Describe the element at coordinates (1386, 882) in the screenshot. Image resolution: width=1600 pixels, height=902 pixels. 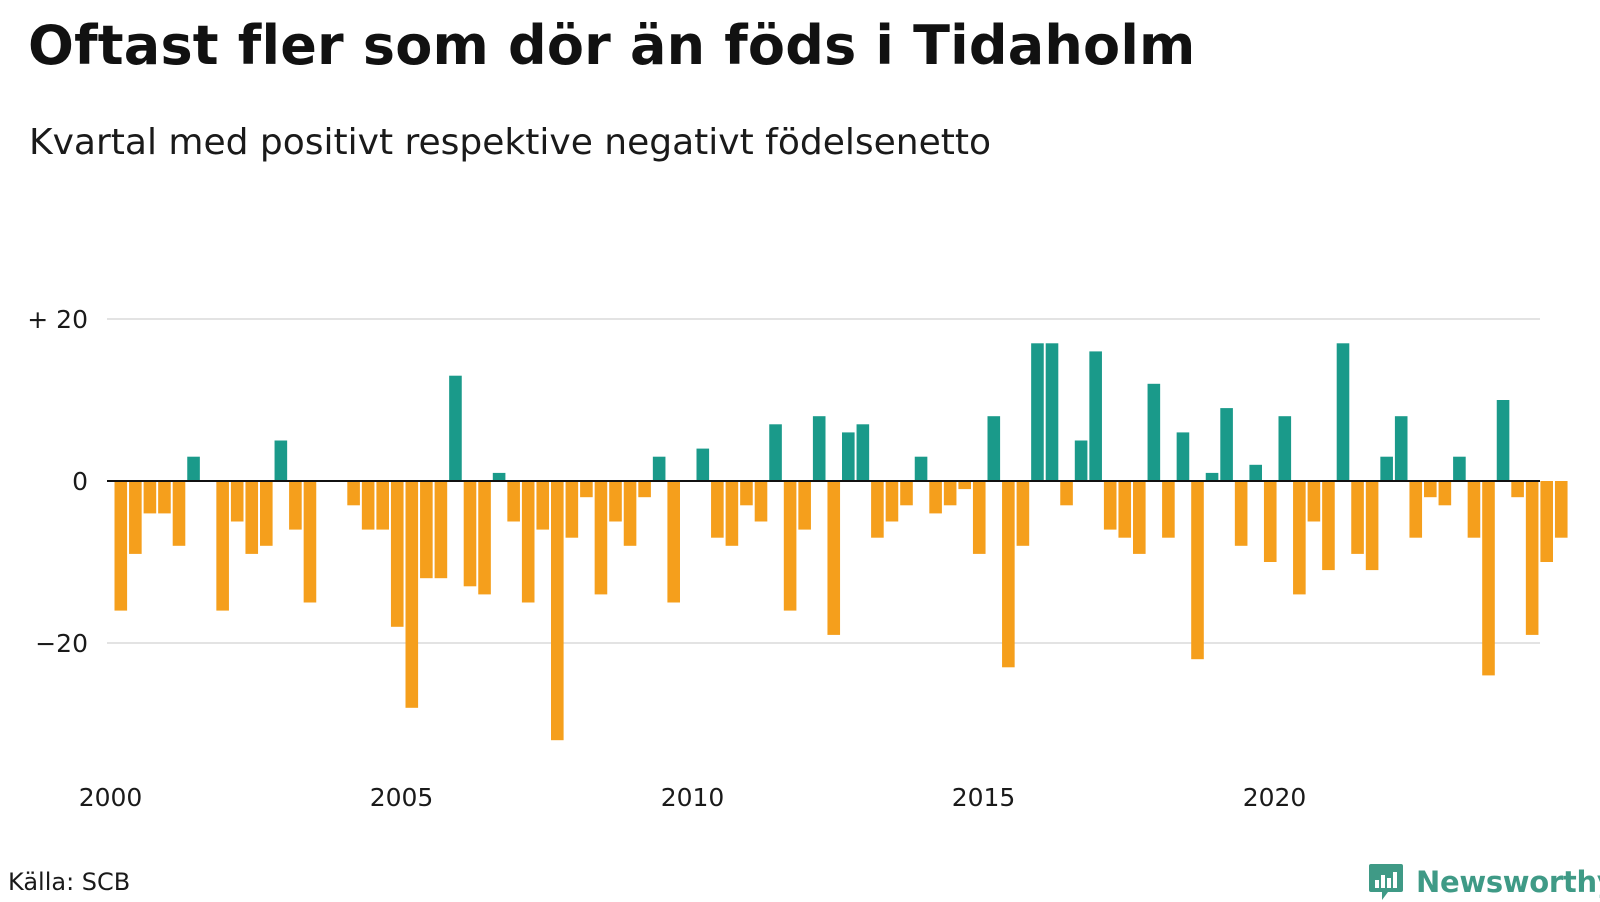
I see `newsworthy-logo-icon` at that location.